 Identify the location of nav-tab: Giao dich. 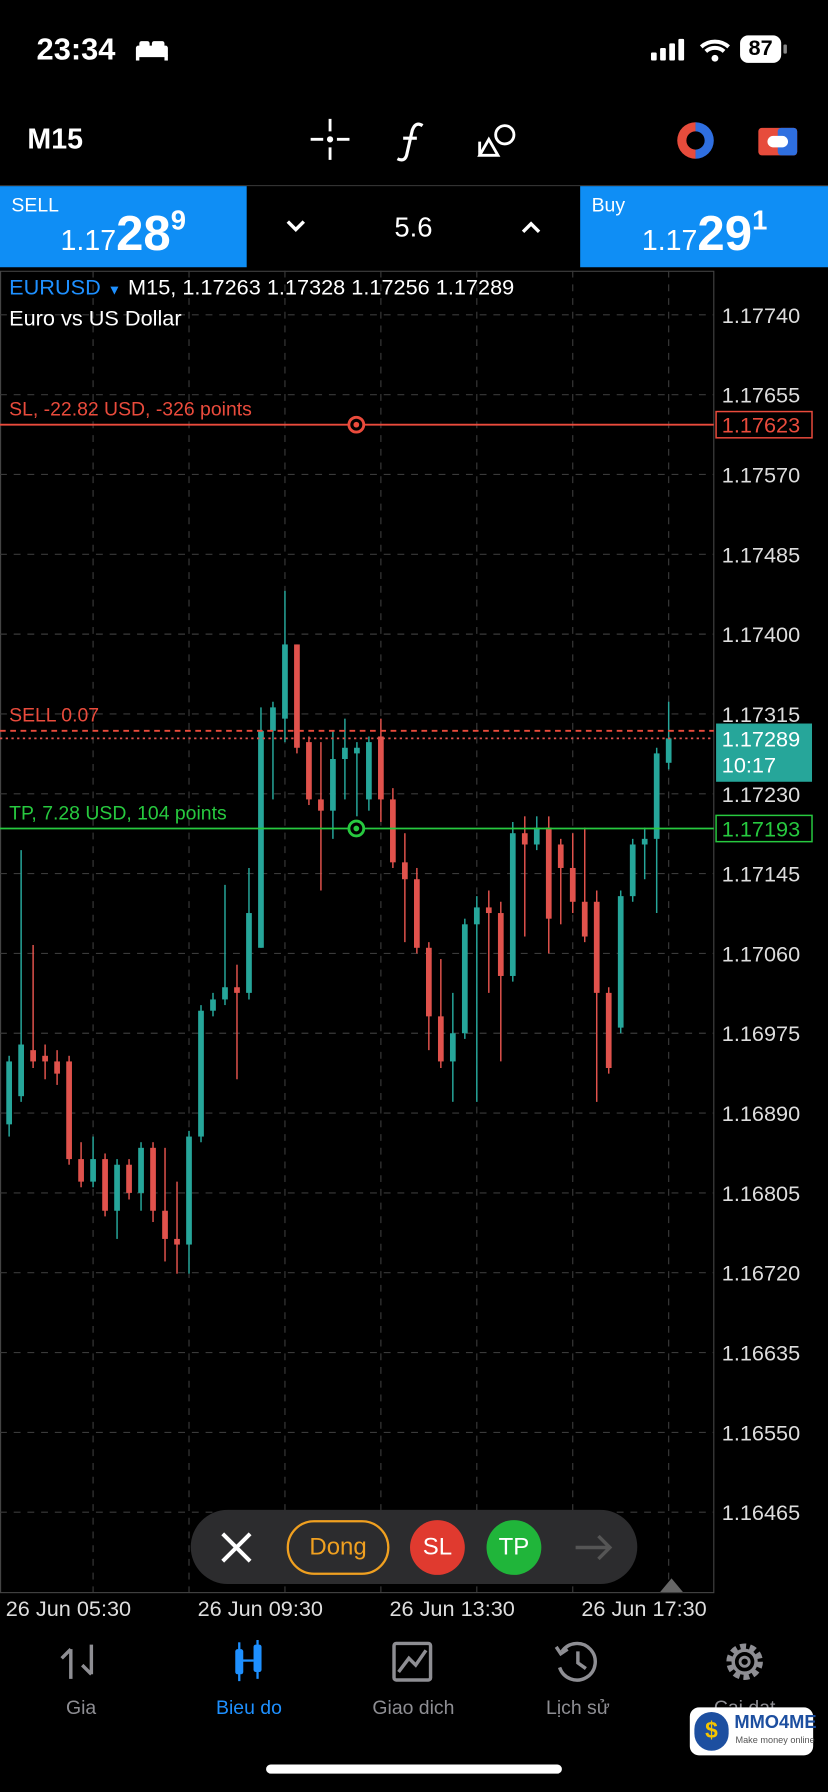
(413, 1708).